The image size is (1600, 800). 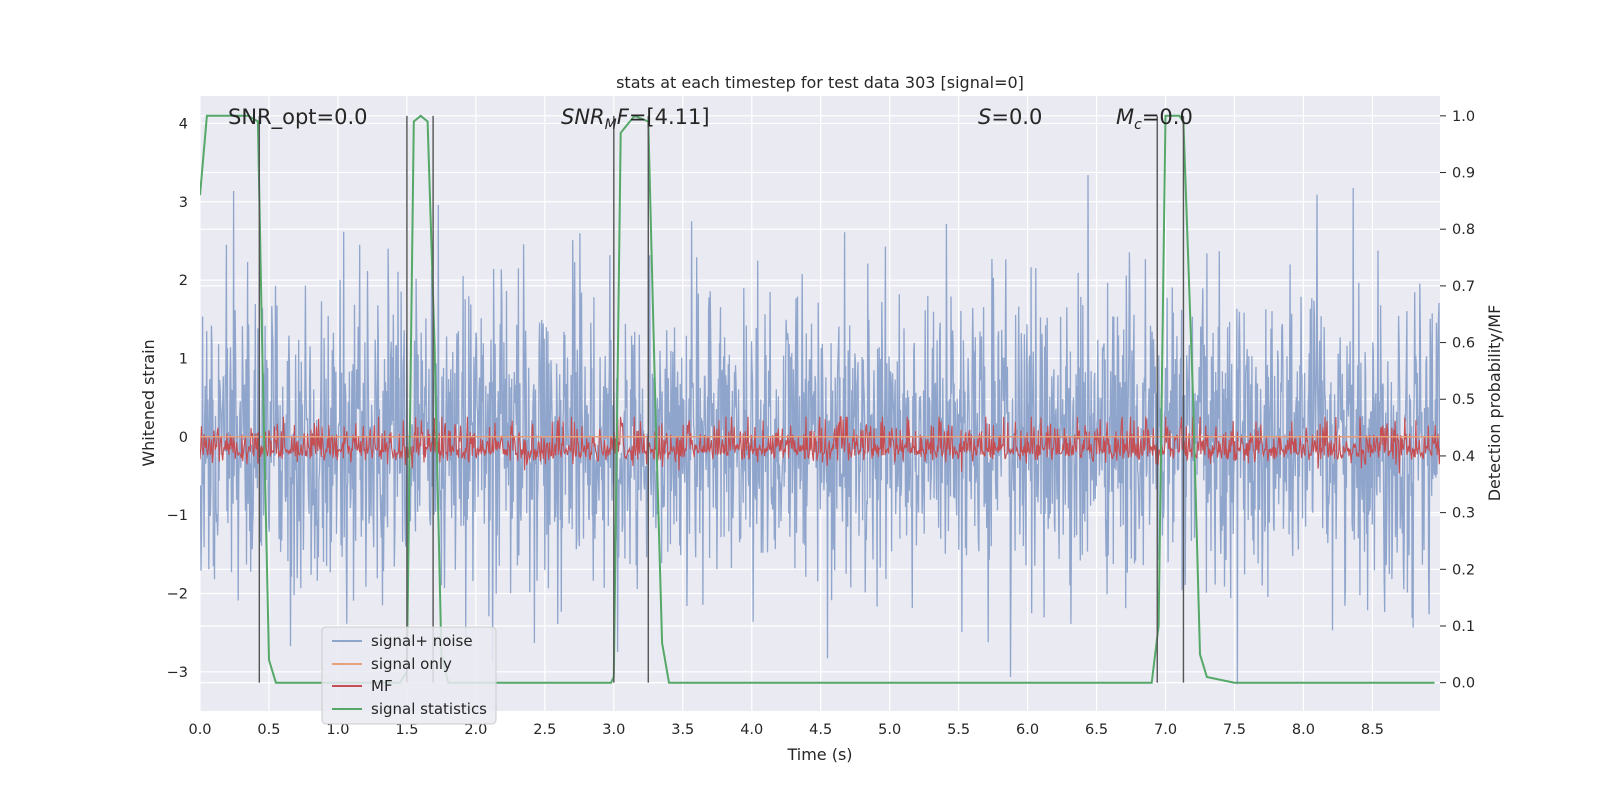 I want to click on left-y-tick-label: 2, so click(x=183, y=281).